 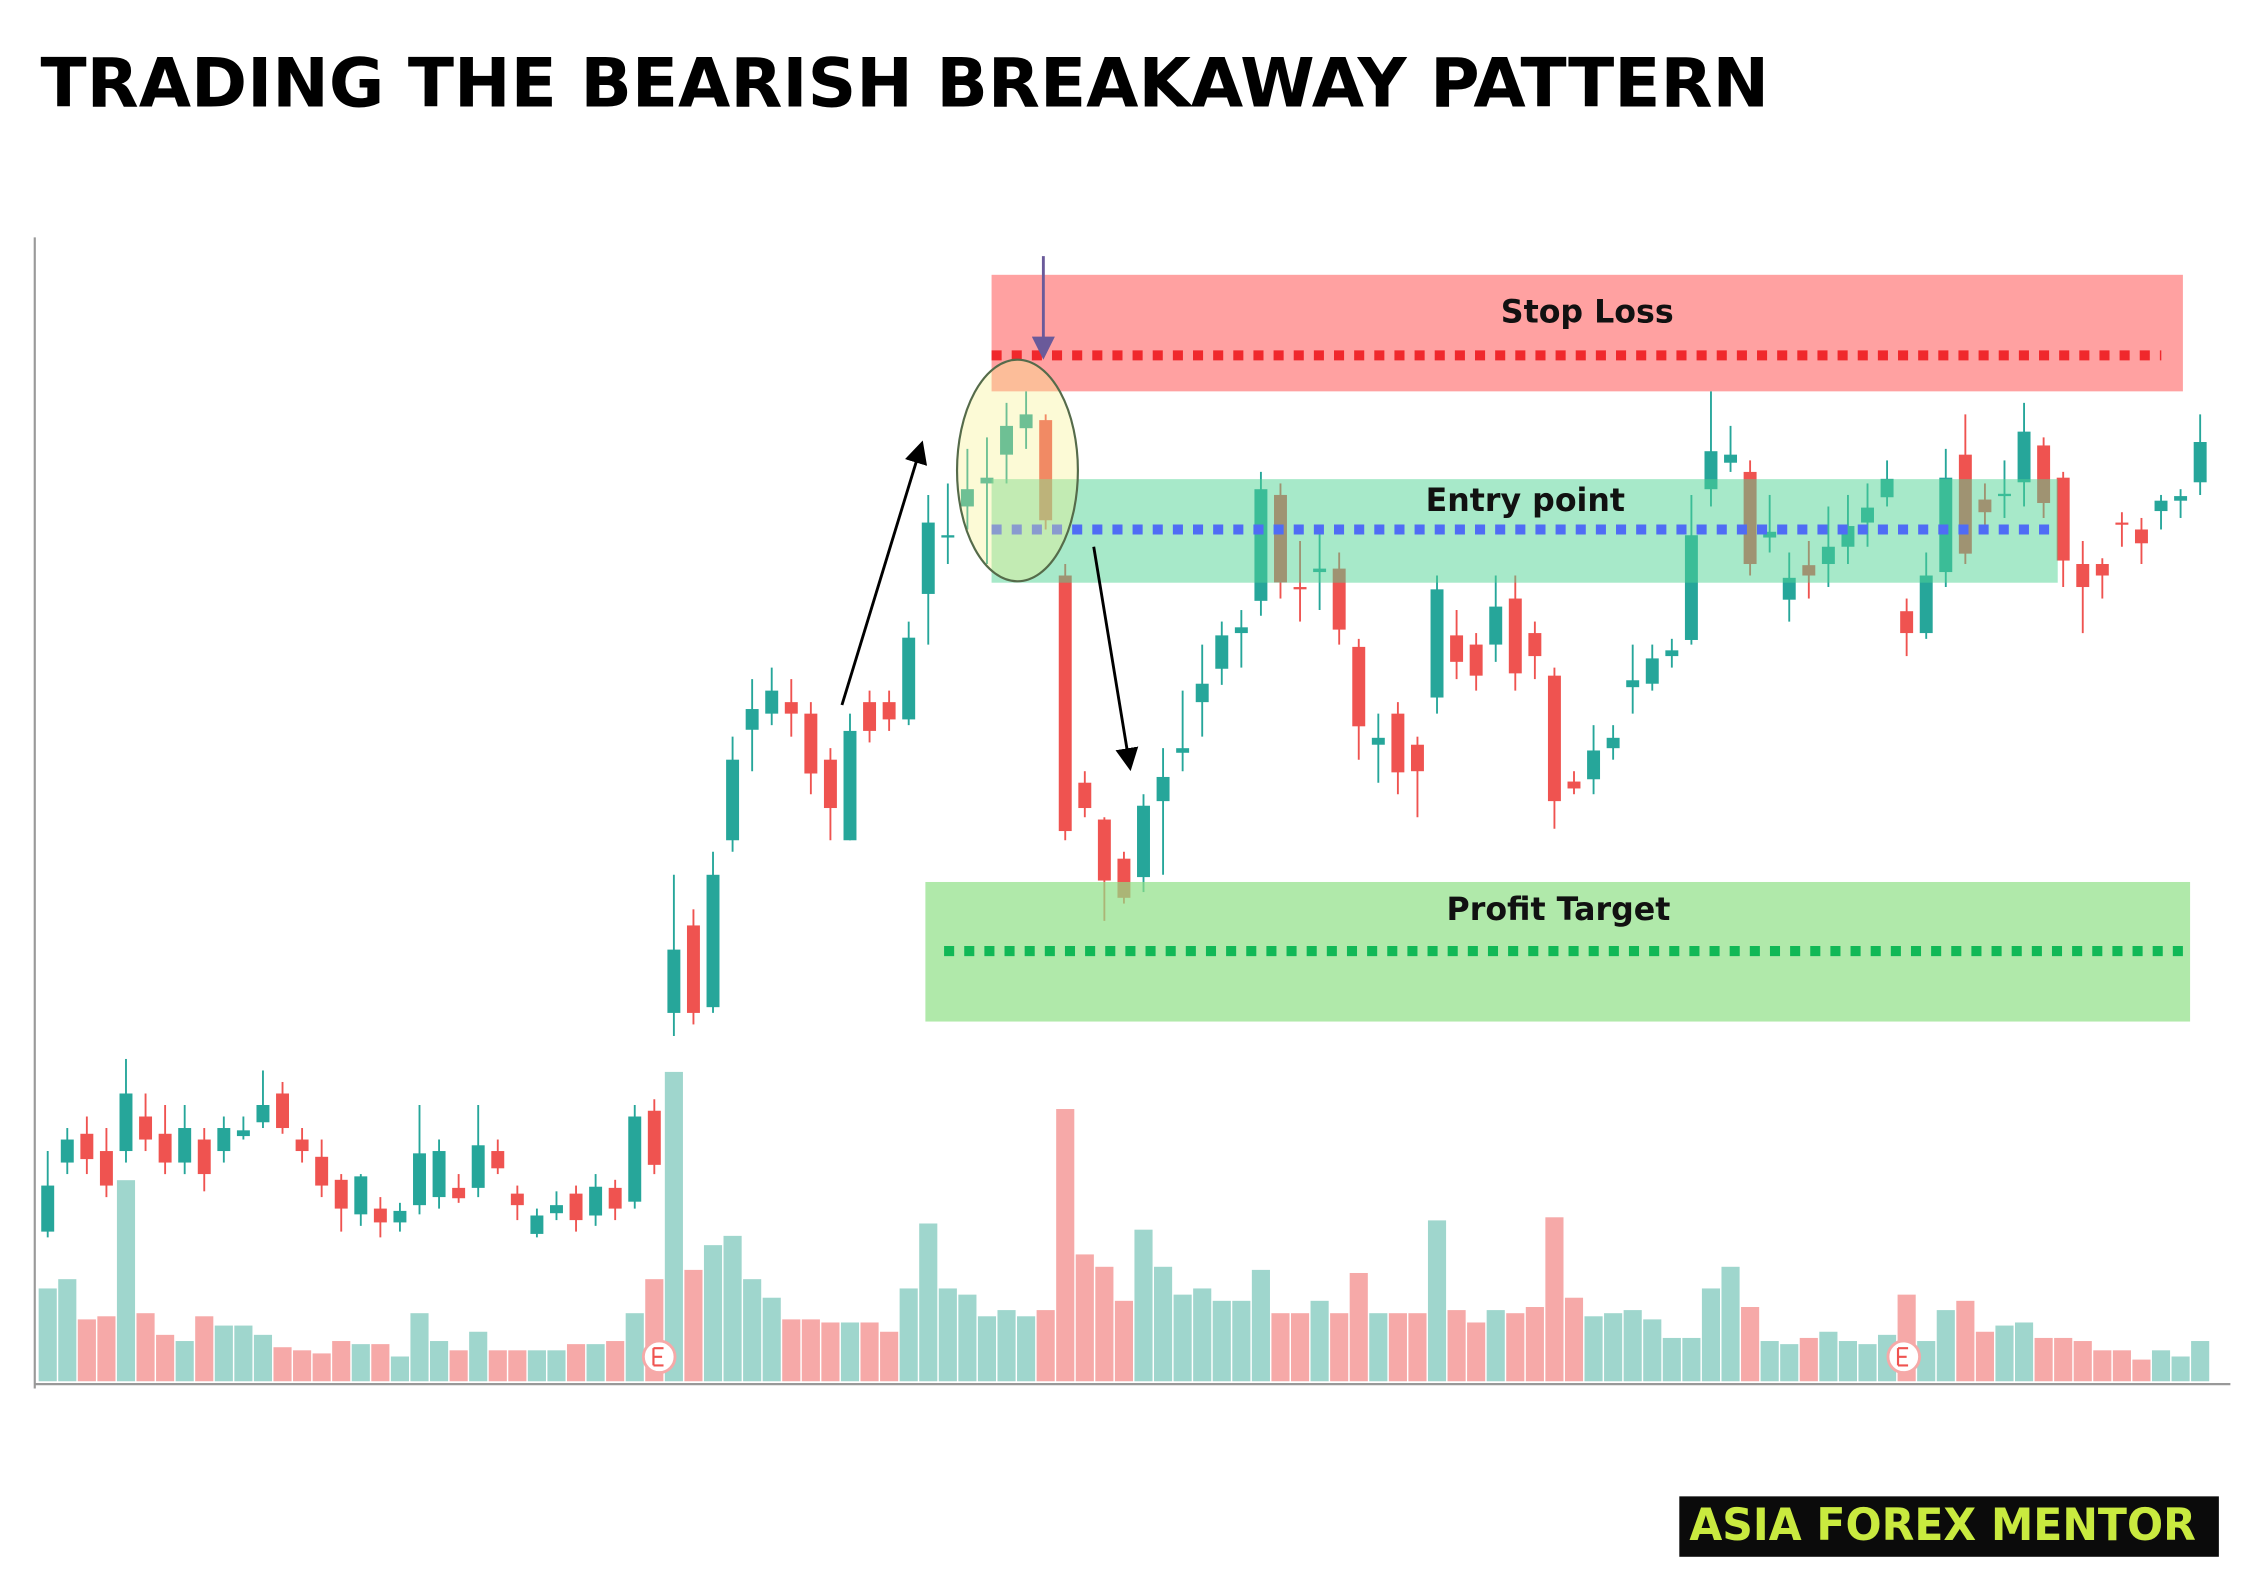 I want to click on up-arrow, so click(x=884, y=573).